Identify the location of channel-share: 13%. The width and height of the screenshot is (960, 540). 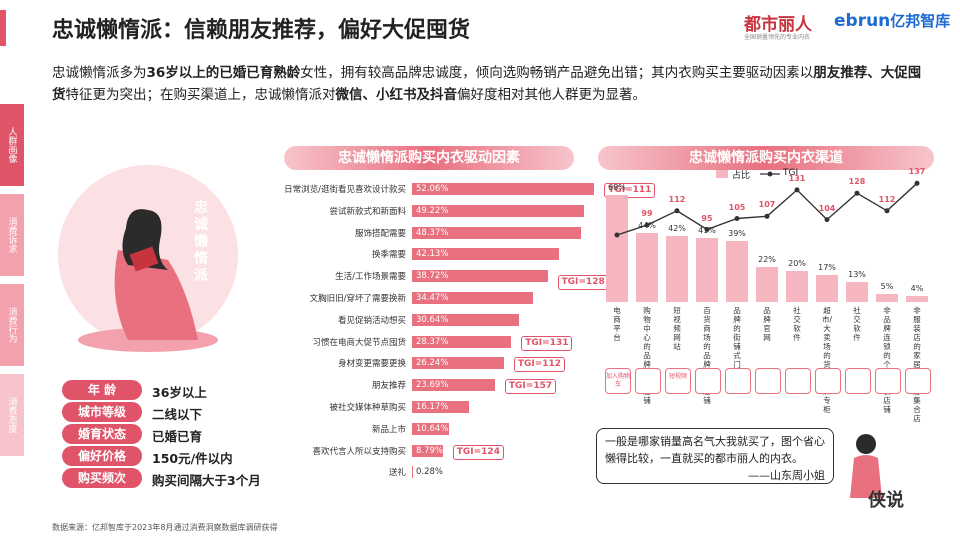
(857, 274).